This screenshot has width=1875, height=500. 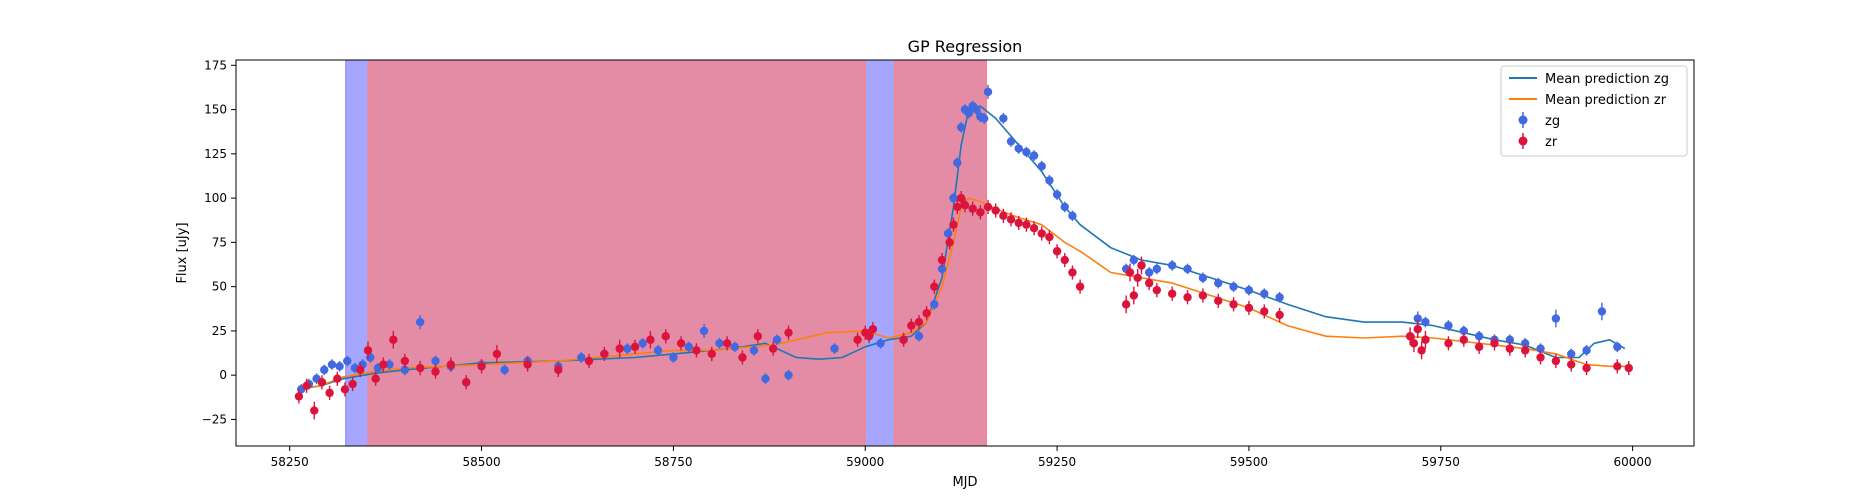 I want to click on legend-box, so click(x=1594, y=111).